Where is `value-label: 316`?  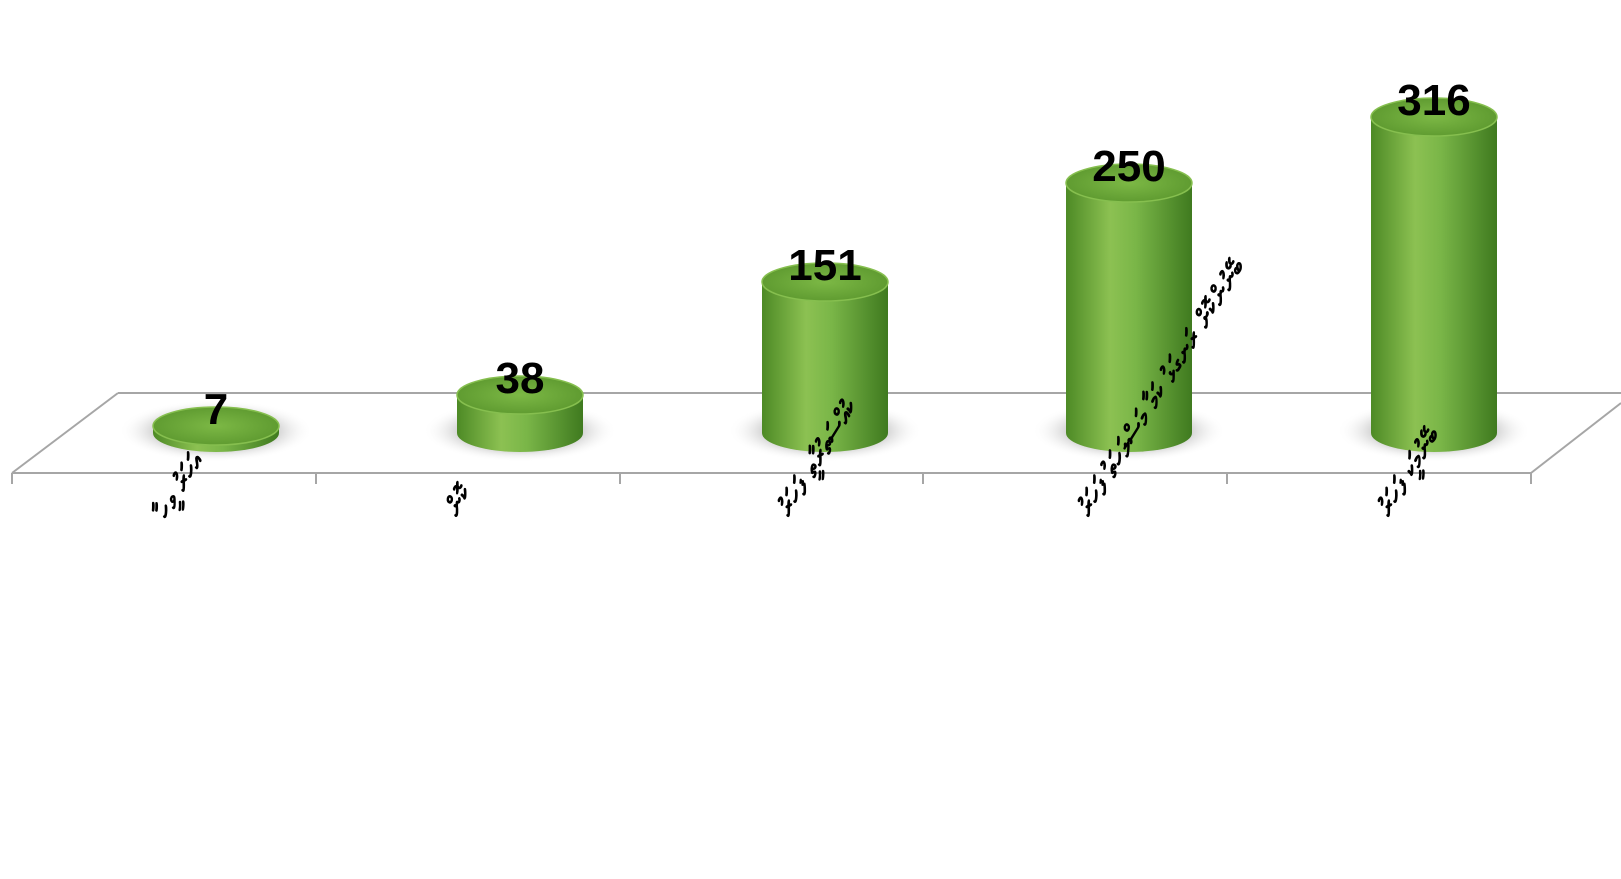
value-label: 316 is located at coordinates (1433, 100).